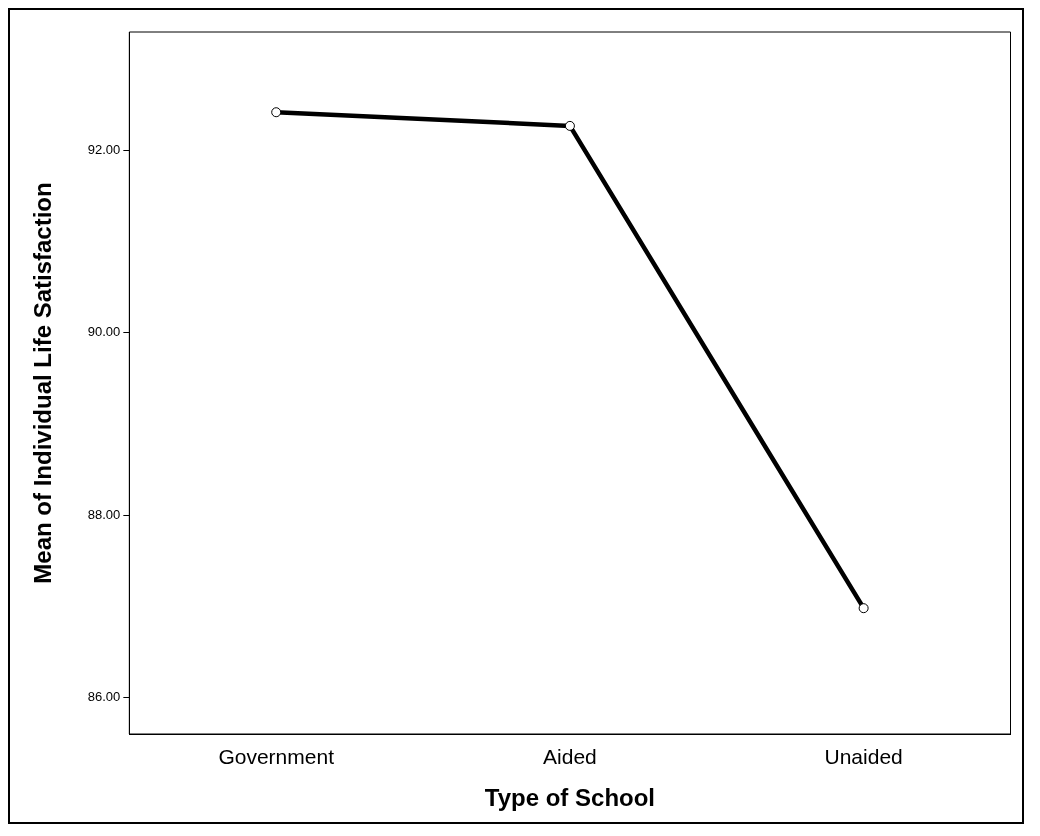  What do you see at coordinates (863, 757) in the screenshot?
I see `x-tick-label: Unaided` at bounding box center [863, 757].